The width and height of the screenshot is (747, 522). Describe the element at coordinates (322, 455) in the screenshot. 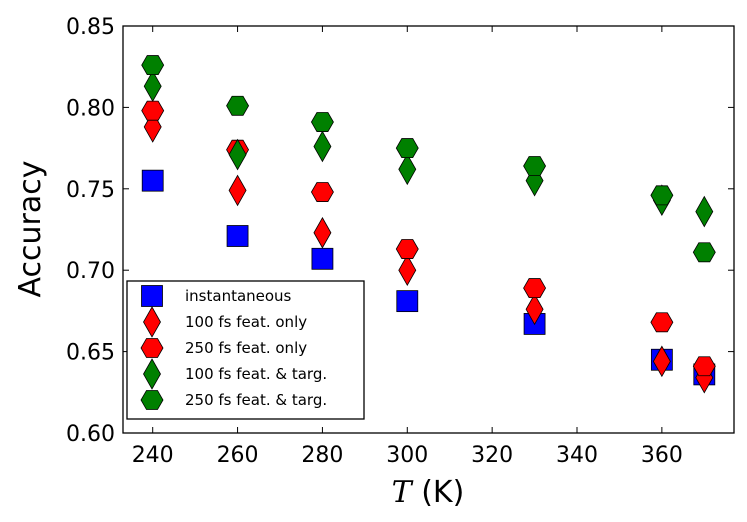

I see `x-tick-label-280: 280` at that location.